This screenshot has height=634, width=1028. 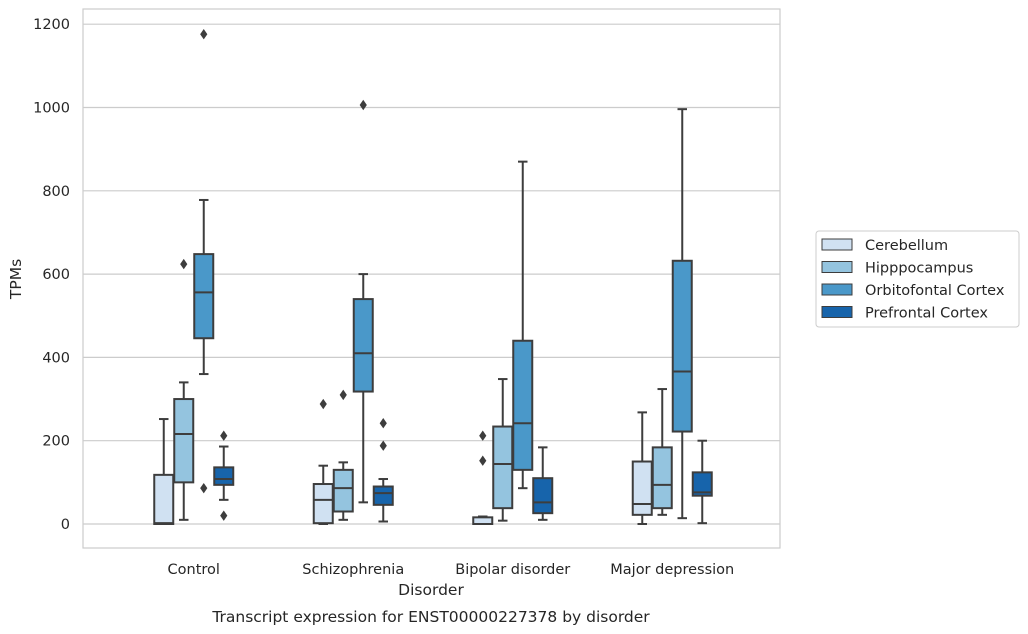 I want to click on y-tick-label: 1000, so click(x=51, y=109).